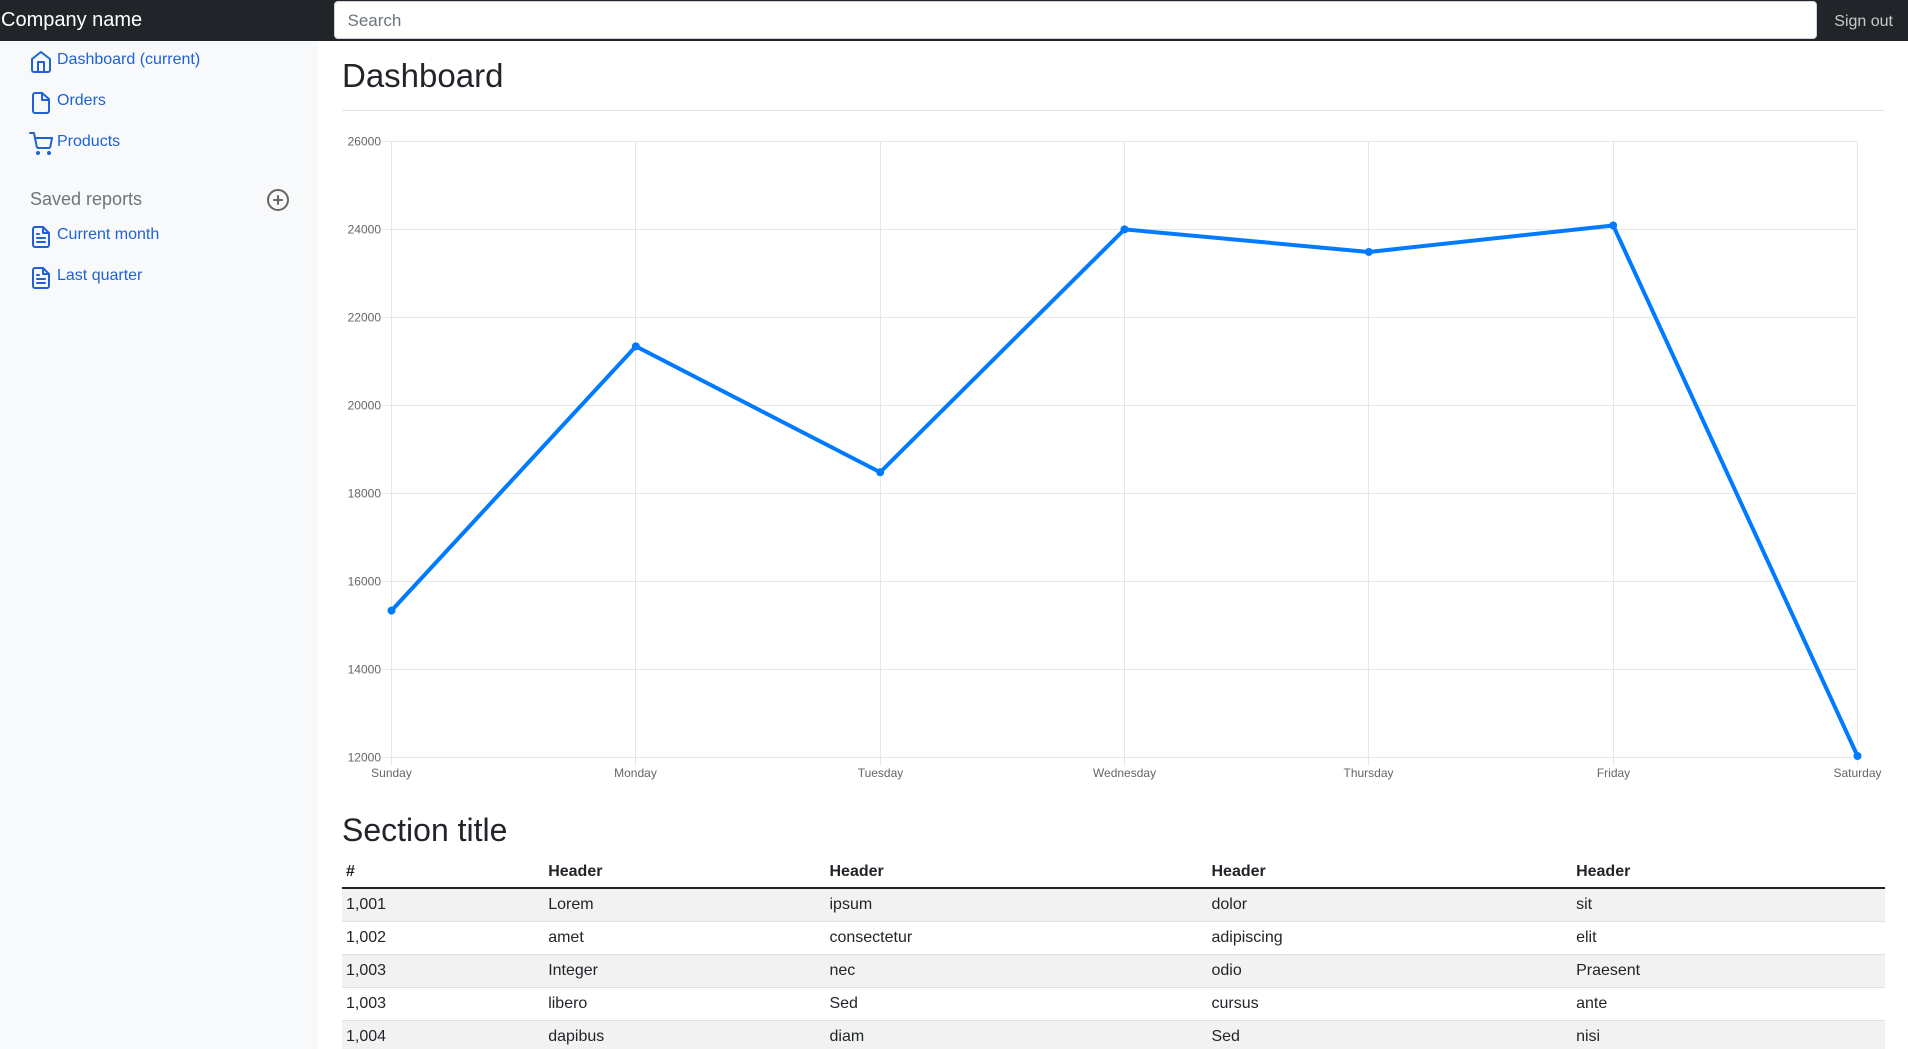 The width and height of the screenshot is (1908, 1049). What do you see at coordinates (1613, 773) in the screenshot?
I see `svg-text: Friday` at bounding box center [1613, 773].